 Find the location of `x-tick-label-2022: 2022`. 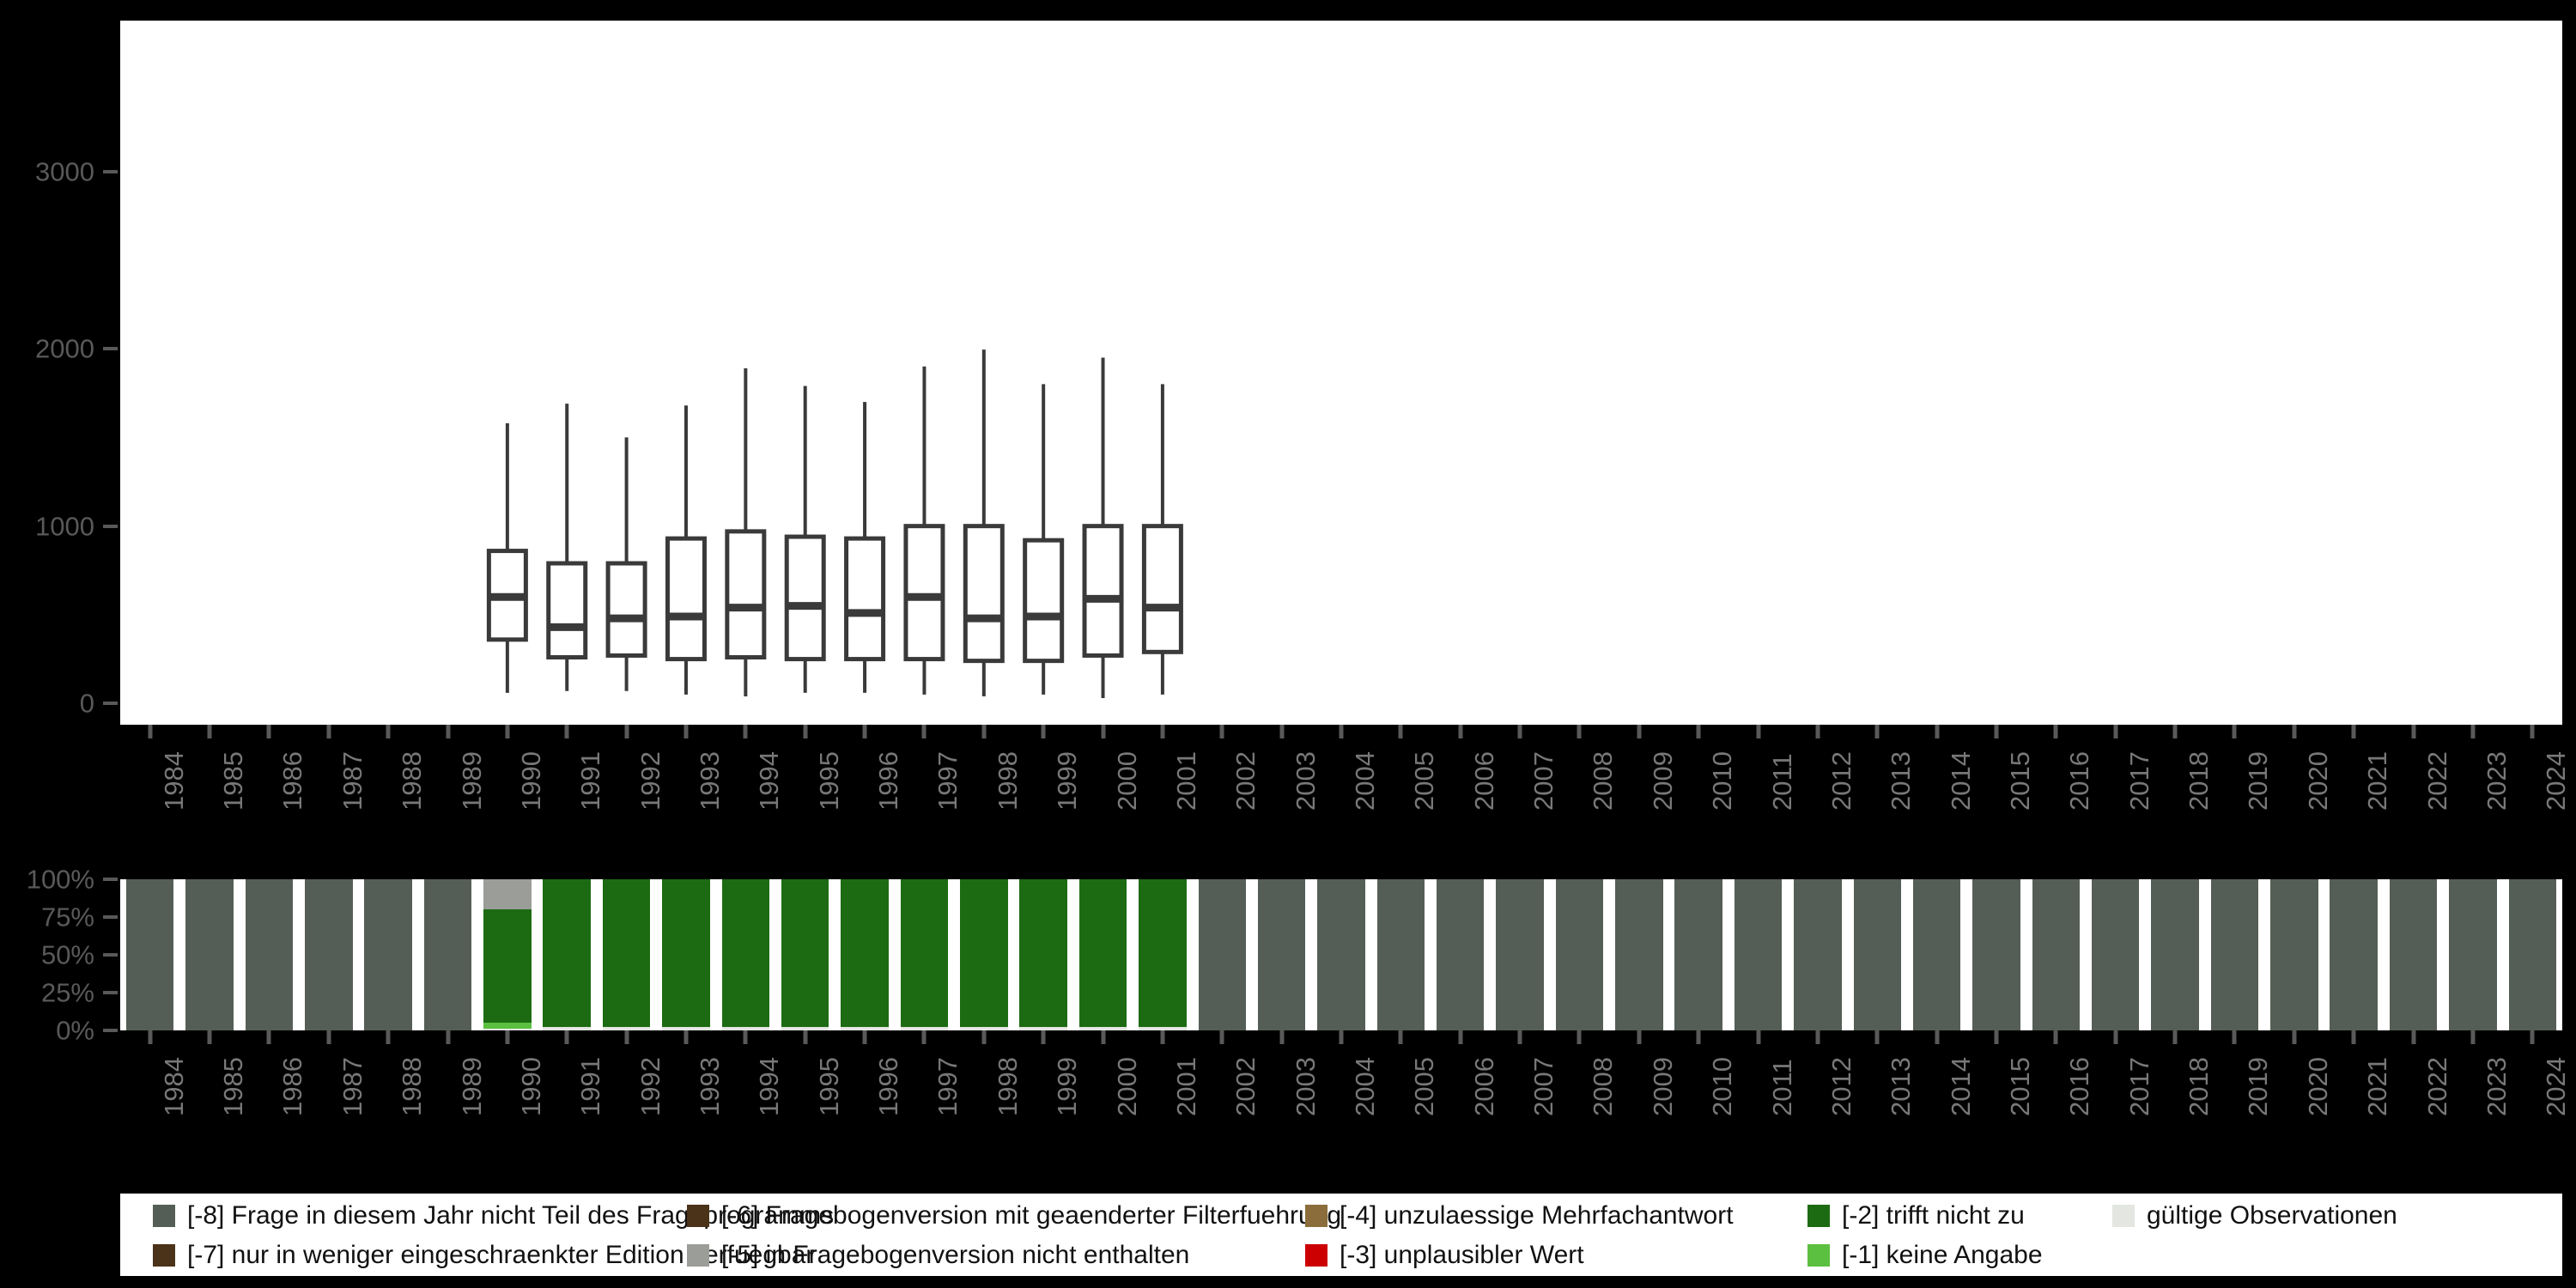

x-tick-label-2022: 2022 is located at coordinates (2436, 1086).